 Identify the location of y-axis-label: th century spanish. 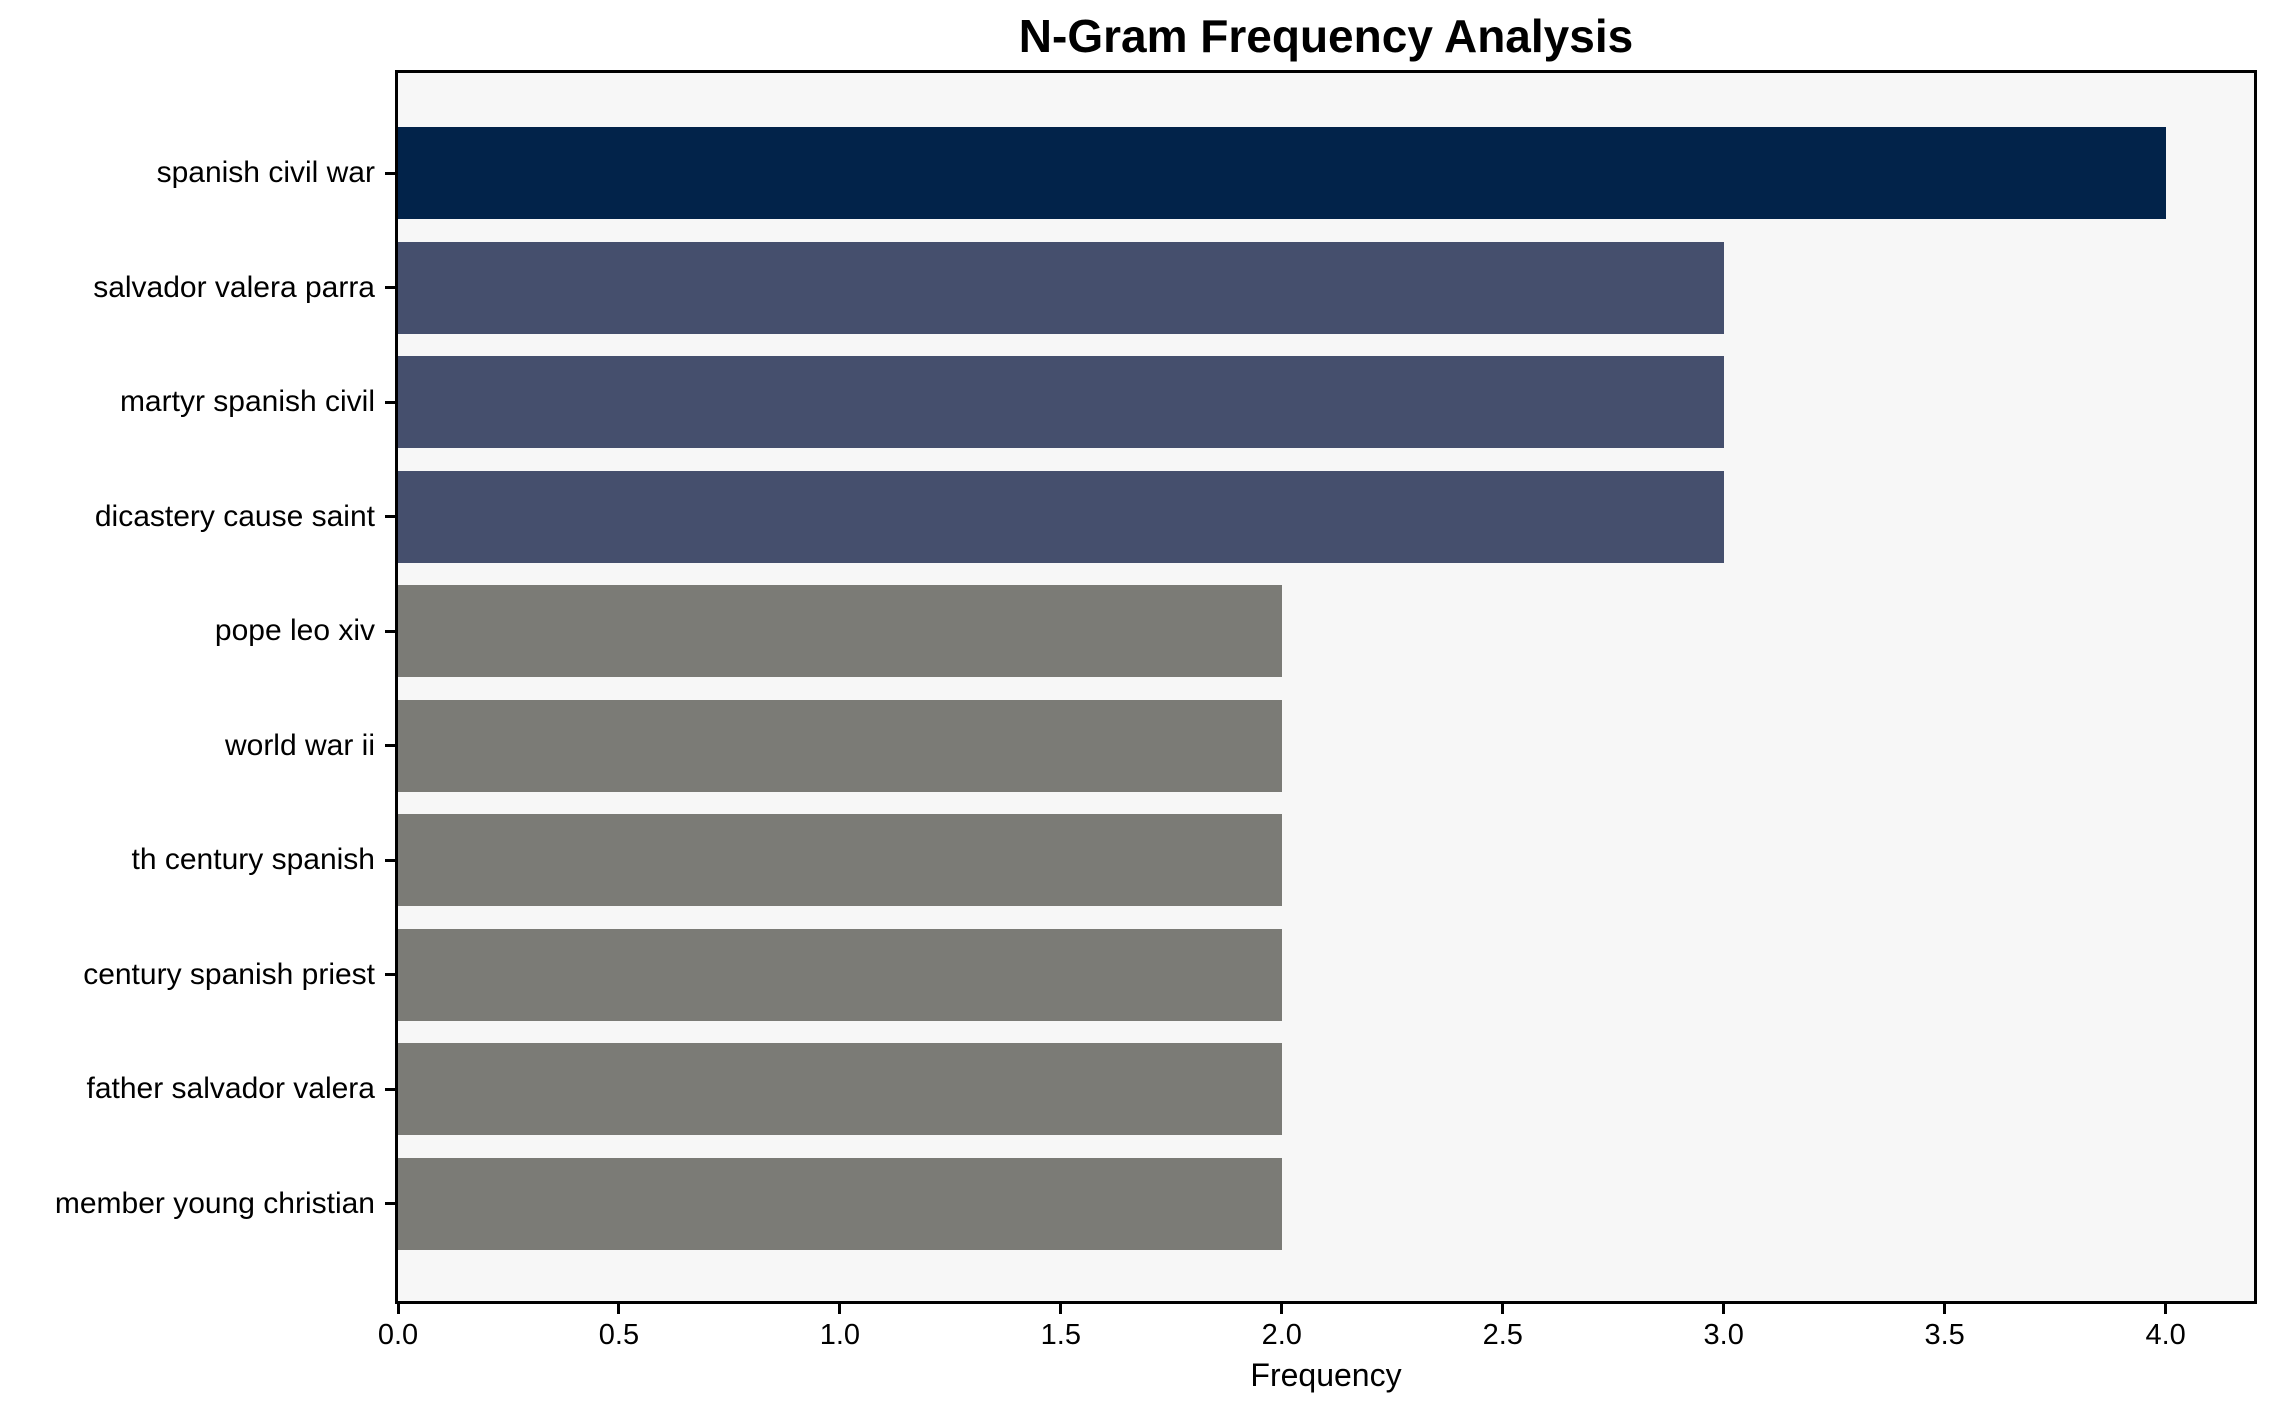
(253, 859).